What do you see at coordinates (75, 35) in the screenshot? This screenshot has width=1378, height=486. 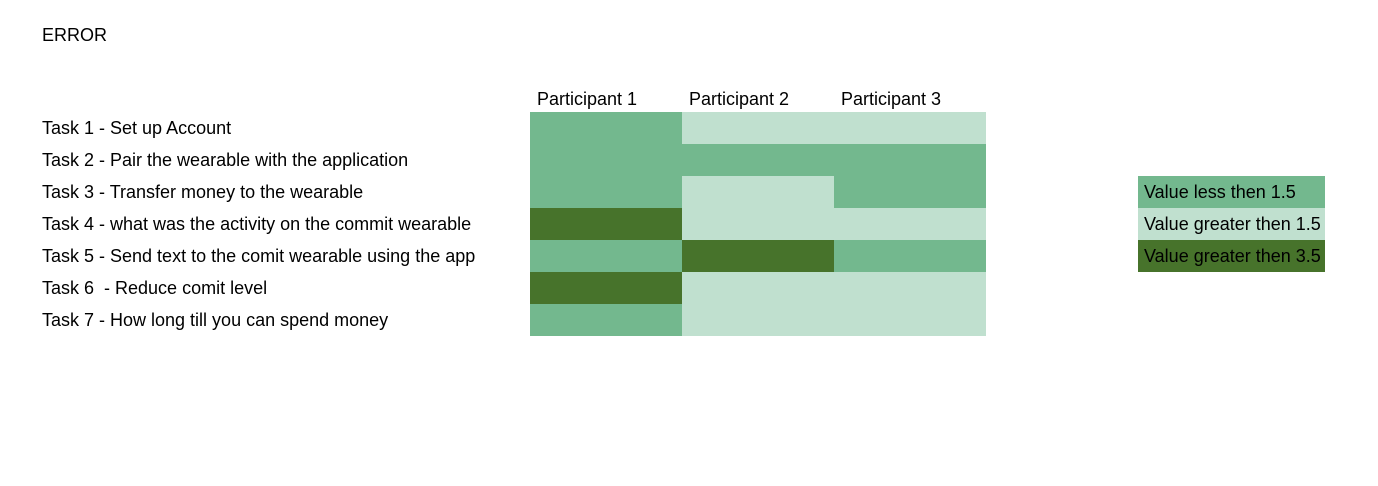 I see `chart-title: ERROR` at bounding box center [75, 35].